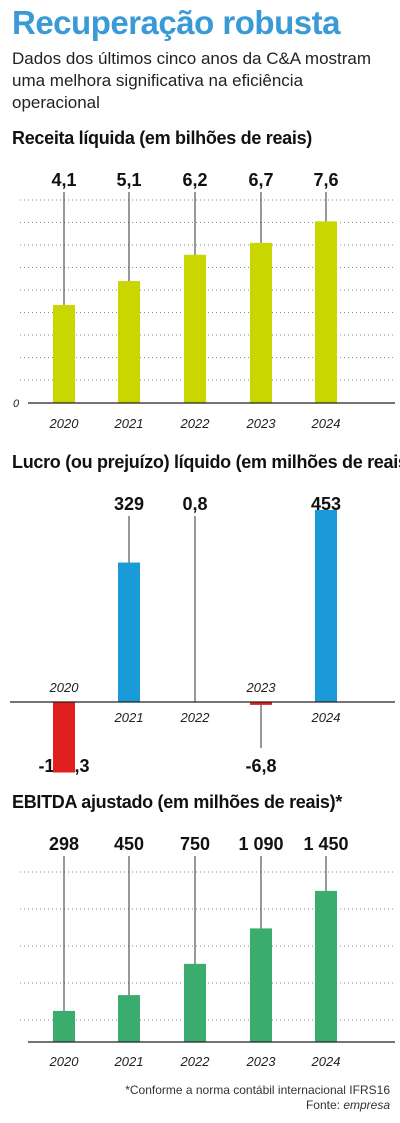 This screenshot has width=400, height=1123. Describe the element at coordinates (63, 180) in the screenshot. I see `value-label: 4,1` at that location.